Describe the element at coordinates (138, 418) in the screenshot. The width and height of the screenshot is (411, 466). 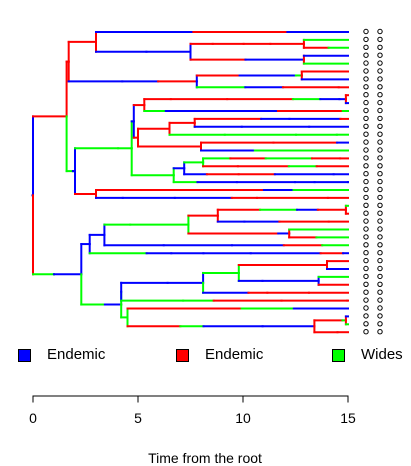
I see `x-tick-label: 5` at that location.